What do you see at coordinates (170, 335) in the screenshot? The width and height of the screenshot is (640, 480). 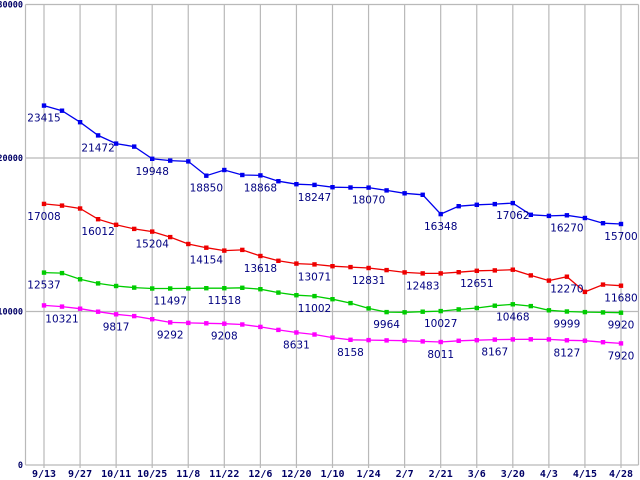 I see `series-magenta-value-label: 9292` at bounding box center [170, 335].